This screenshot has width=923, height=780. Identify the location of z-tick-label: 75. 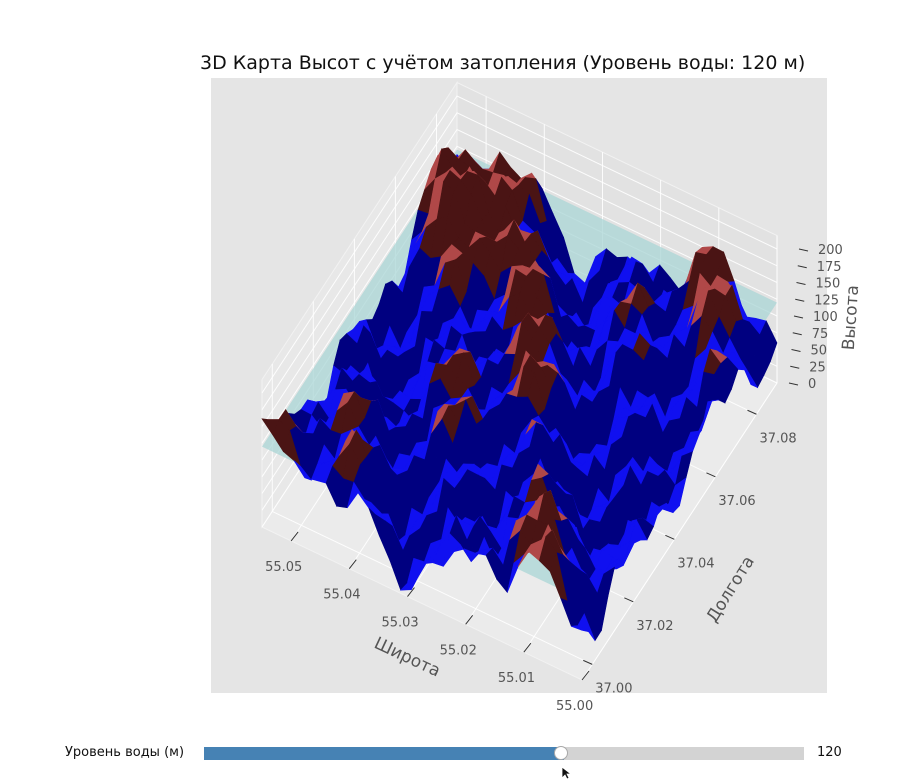
(820, 334).